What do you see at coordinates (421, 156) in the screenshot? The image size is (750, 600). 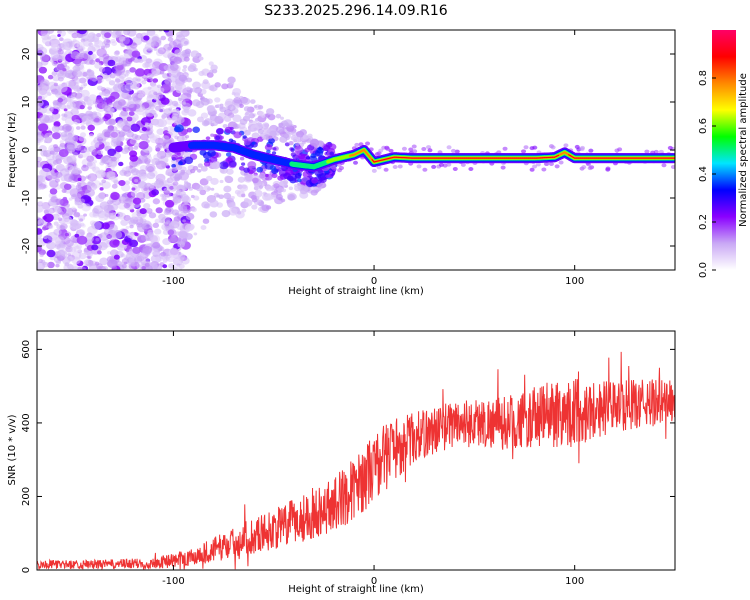 I see `spectrogram-ridge` at bounding box center [421, 156].